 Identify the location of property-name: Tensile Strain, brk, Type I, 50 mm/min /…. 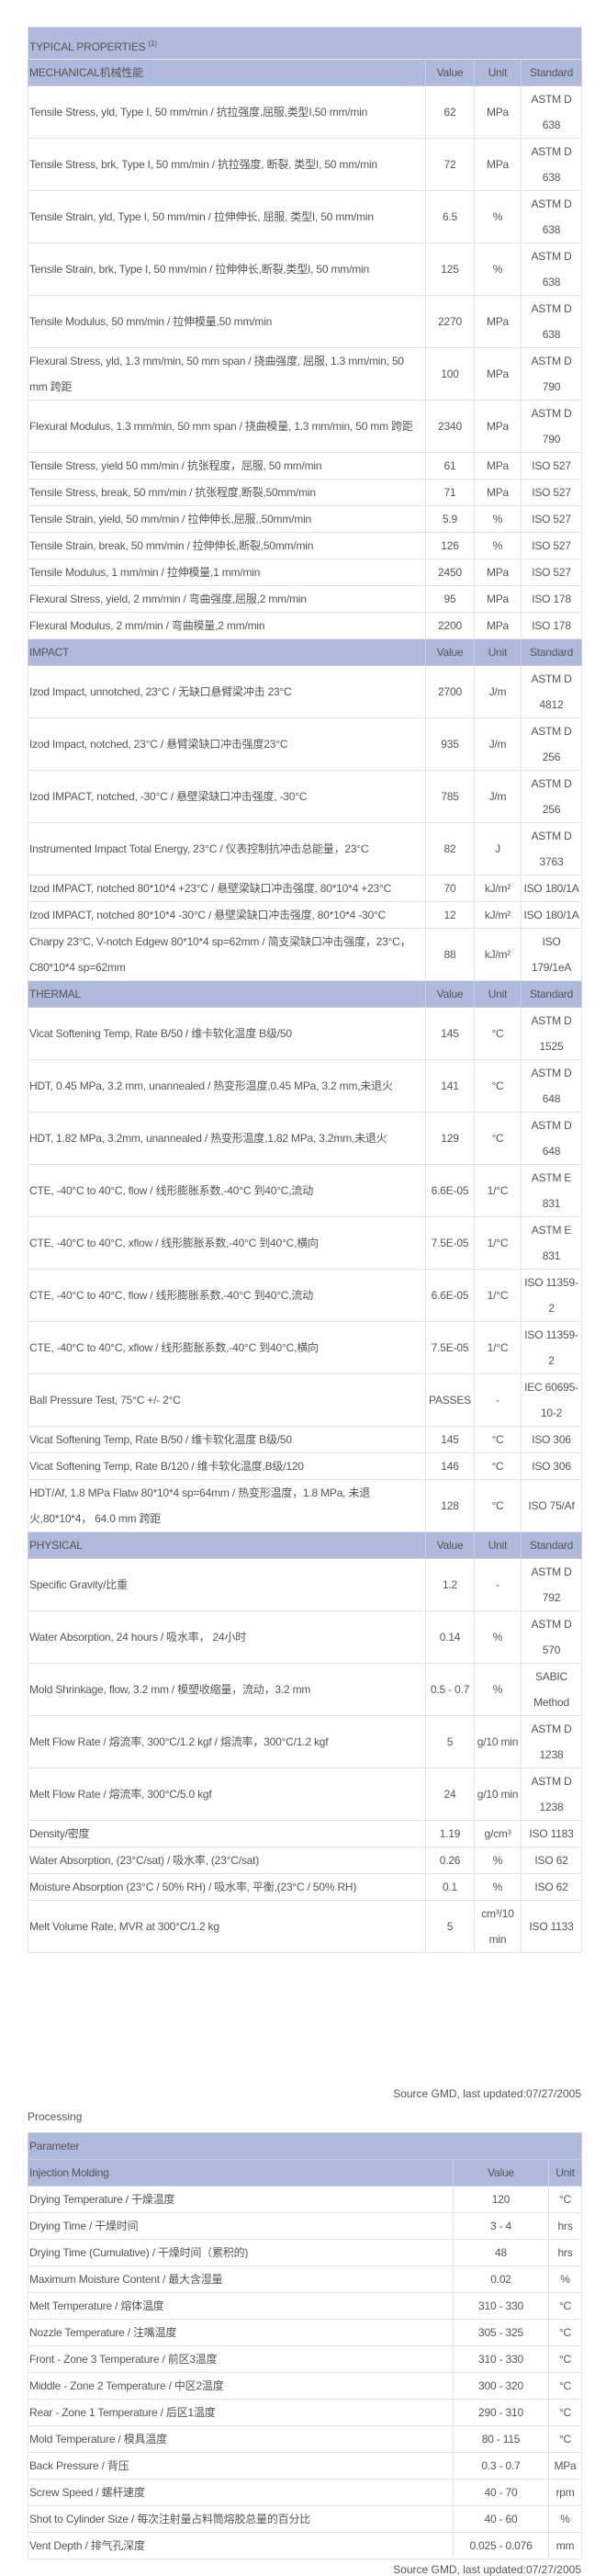
(227, 269).